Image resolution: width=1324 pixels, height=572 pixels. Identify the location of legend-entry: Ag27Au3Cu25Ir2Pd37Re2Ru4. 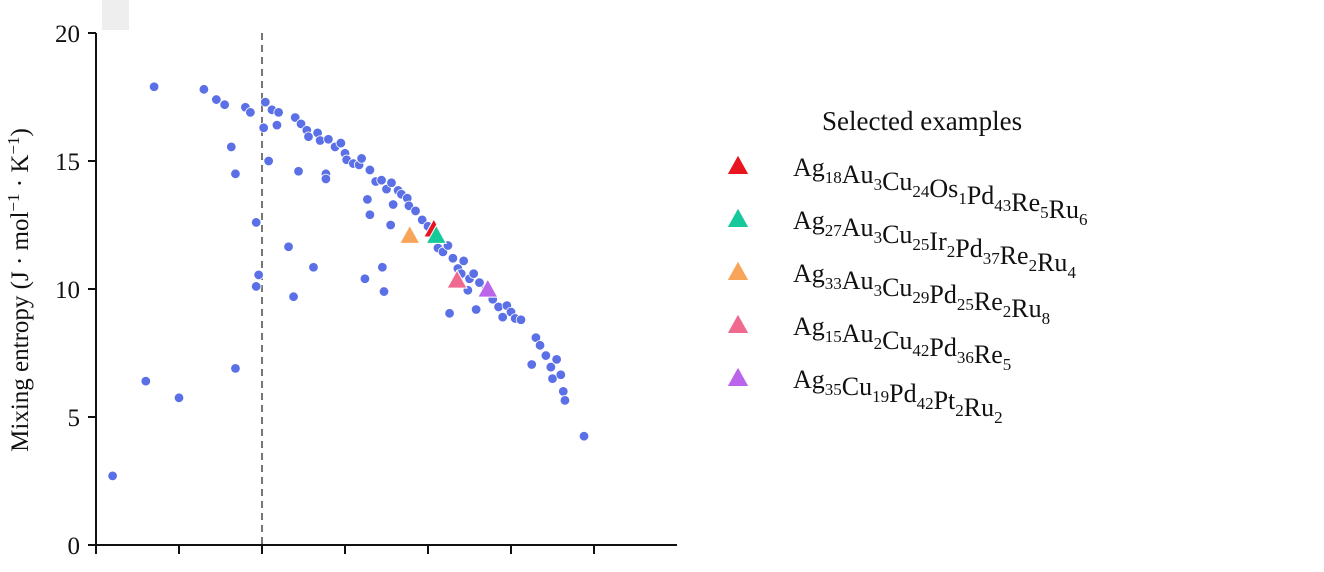
(934, 244).